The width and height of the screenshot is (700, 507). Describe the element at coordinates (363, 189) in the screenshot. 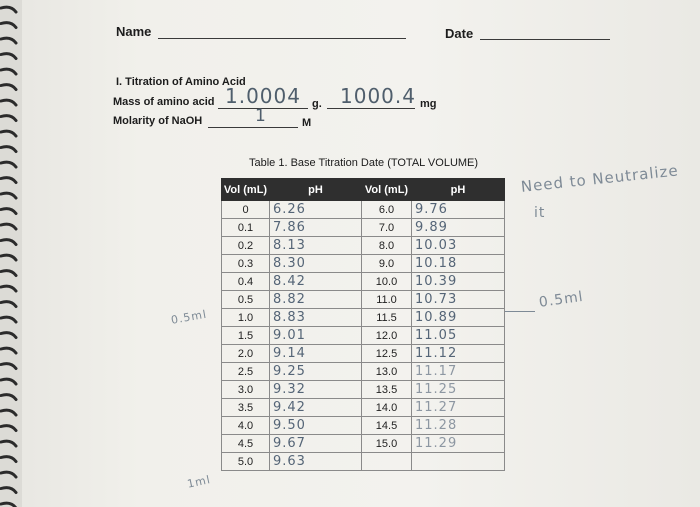

I see `table-header-row: Vol (mL) pH Vol (mL) pH` at that location.